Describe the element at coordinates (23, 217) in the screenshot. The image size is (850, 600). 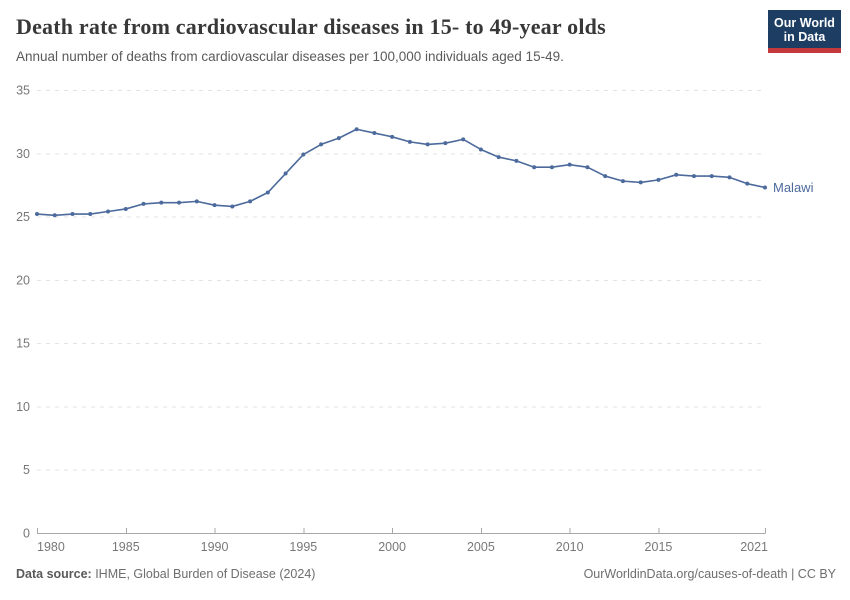
I see `y-axis-label: 25` at that location.